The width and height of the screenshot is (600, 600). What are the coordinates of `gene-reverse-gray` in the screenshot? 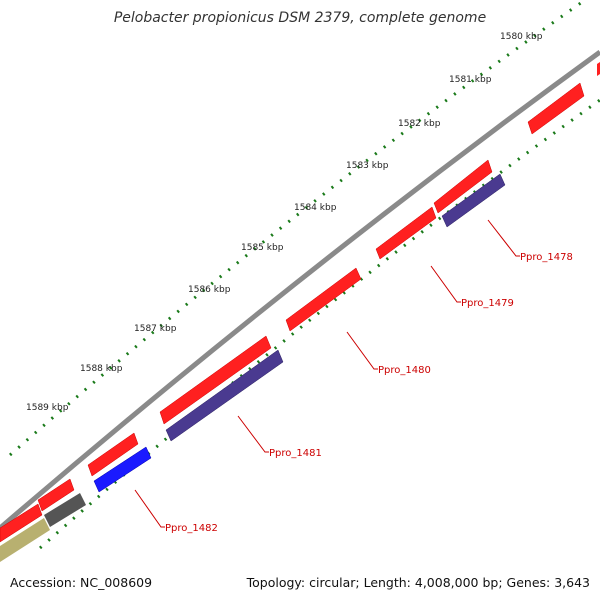 It's located at (65, 510).